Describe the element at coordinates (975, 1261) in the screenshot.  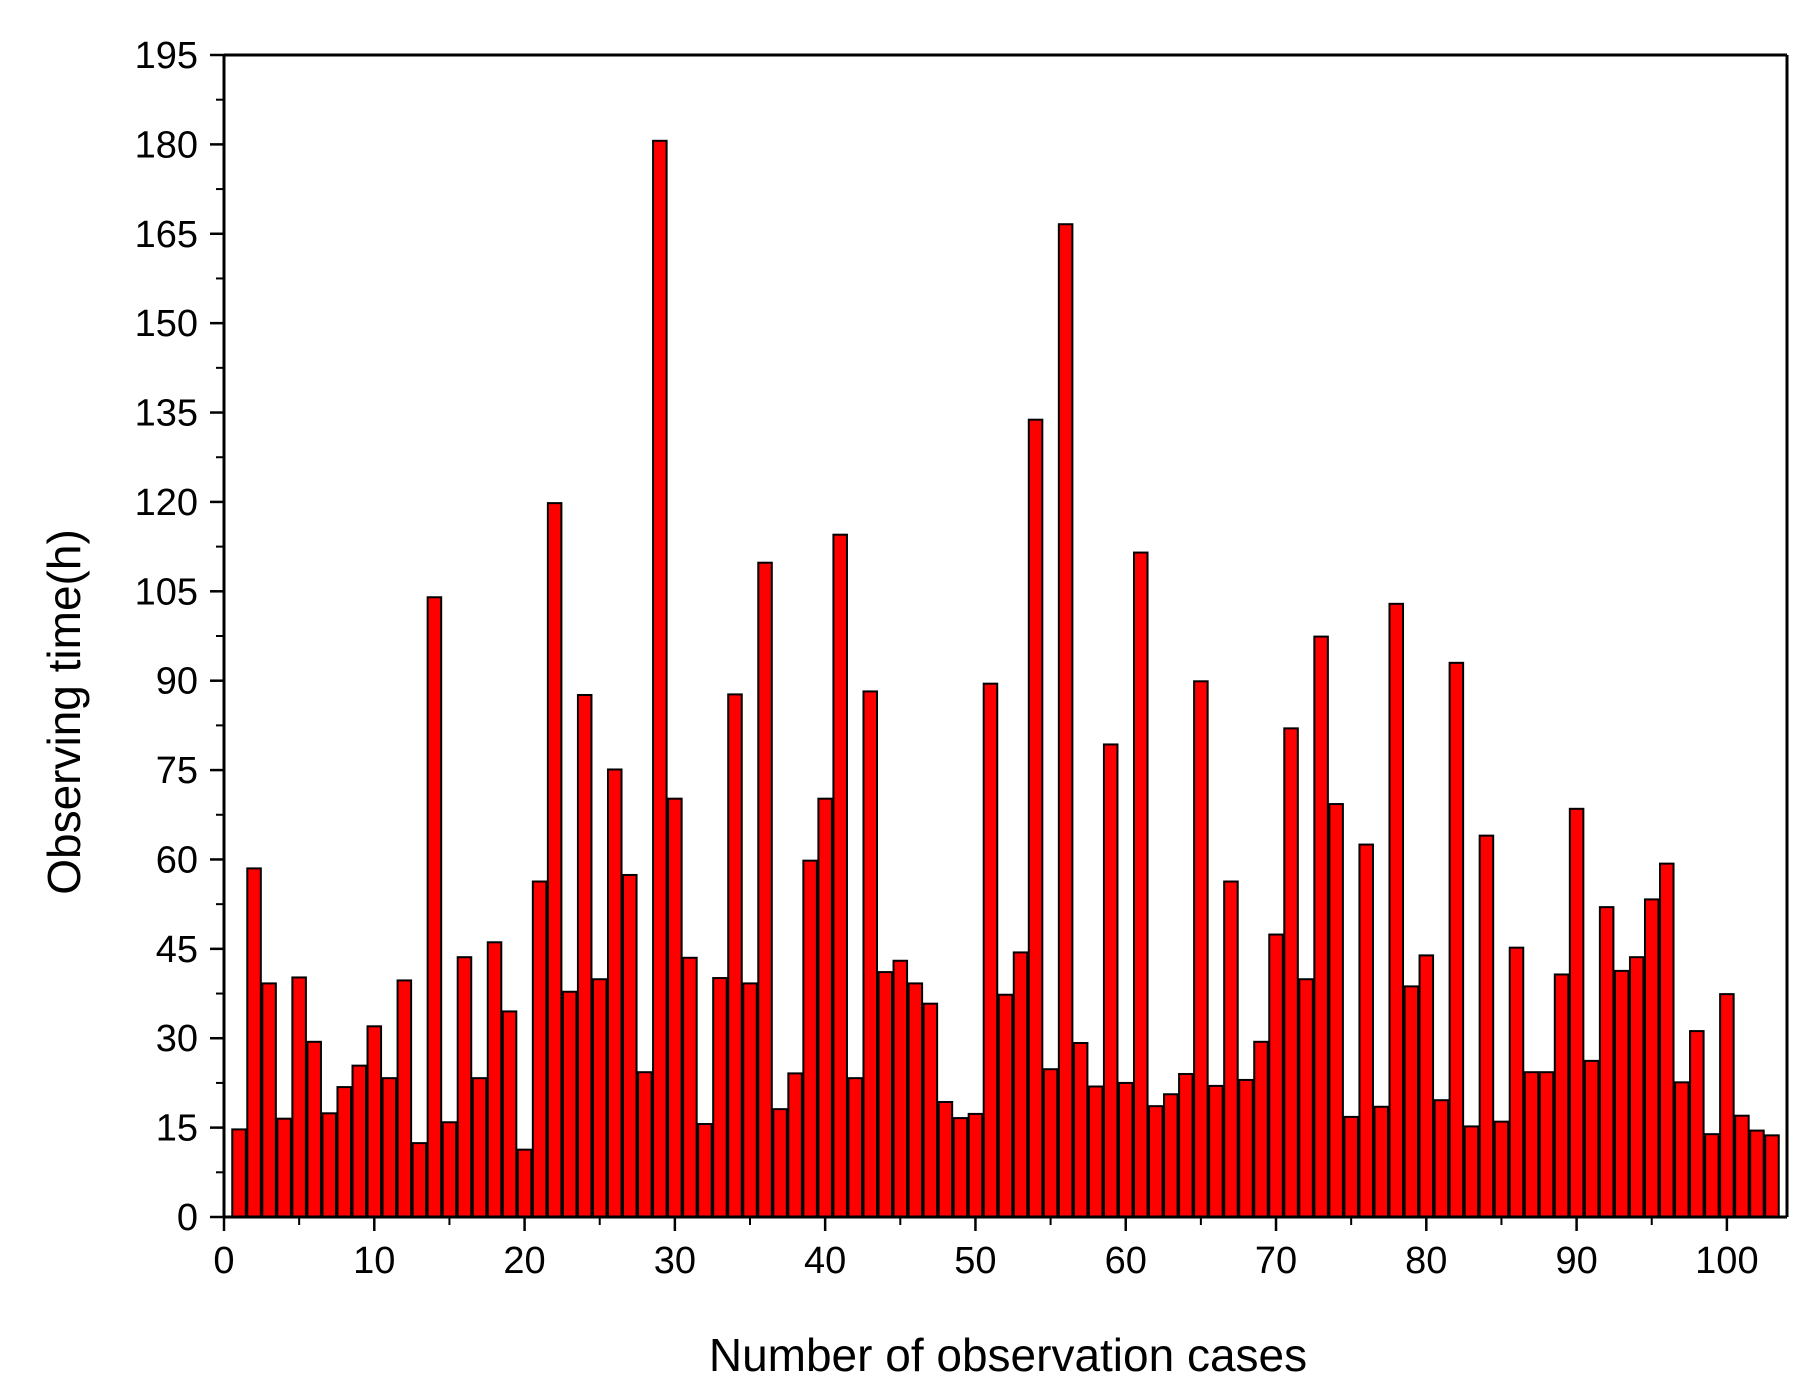
I see `x-tick-label: 50` at that location.